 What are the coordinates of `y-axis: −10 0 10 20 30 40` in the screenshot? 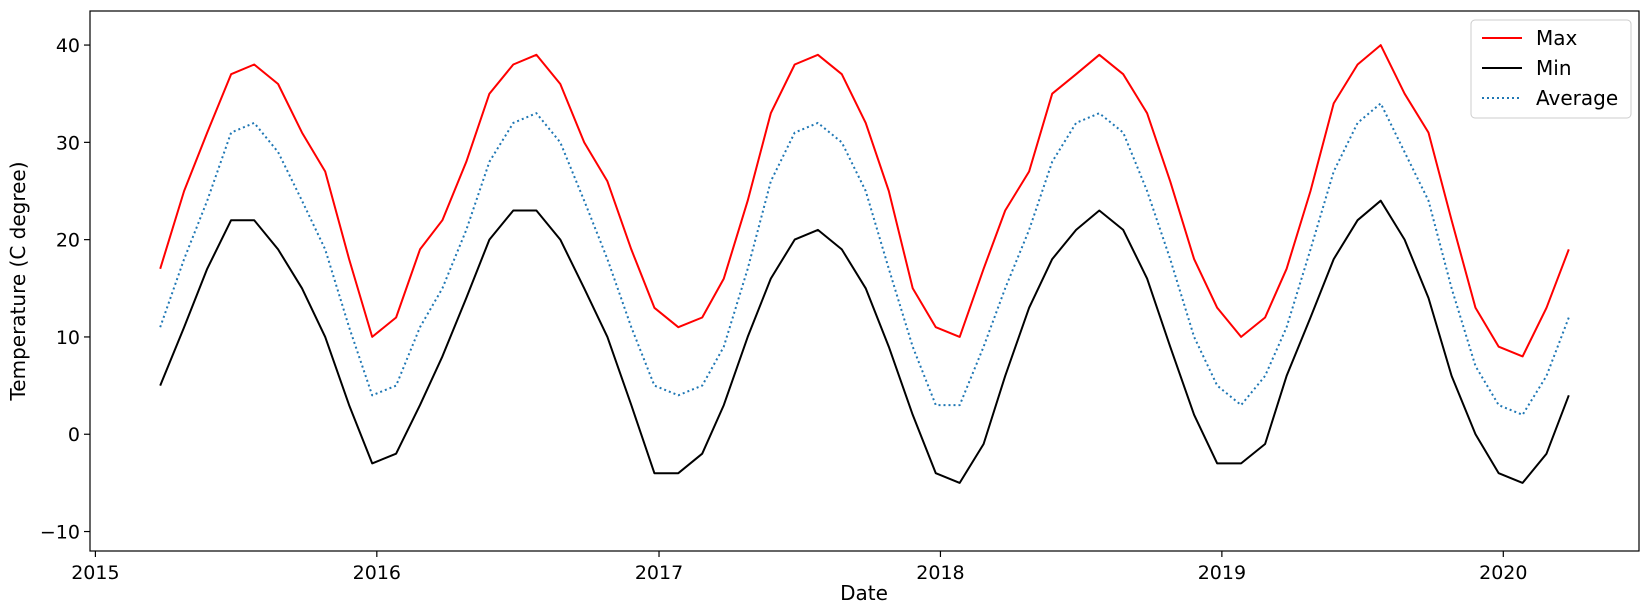 It's located at (65, 289).